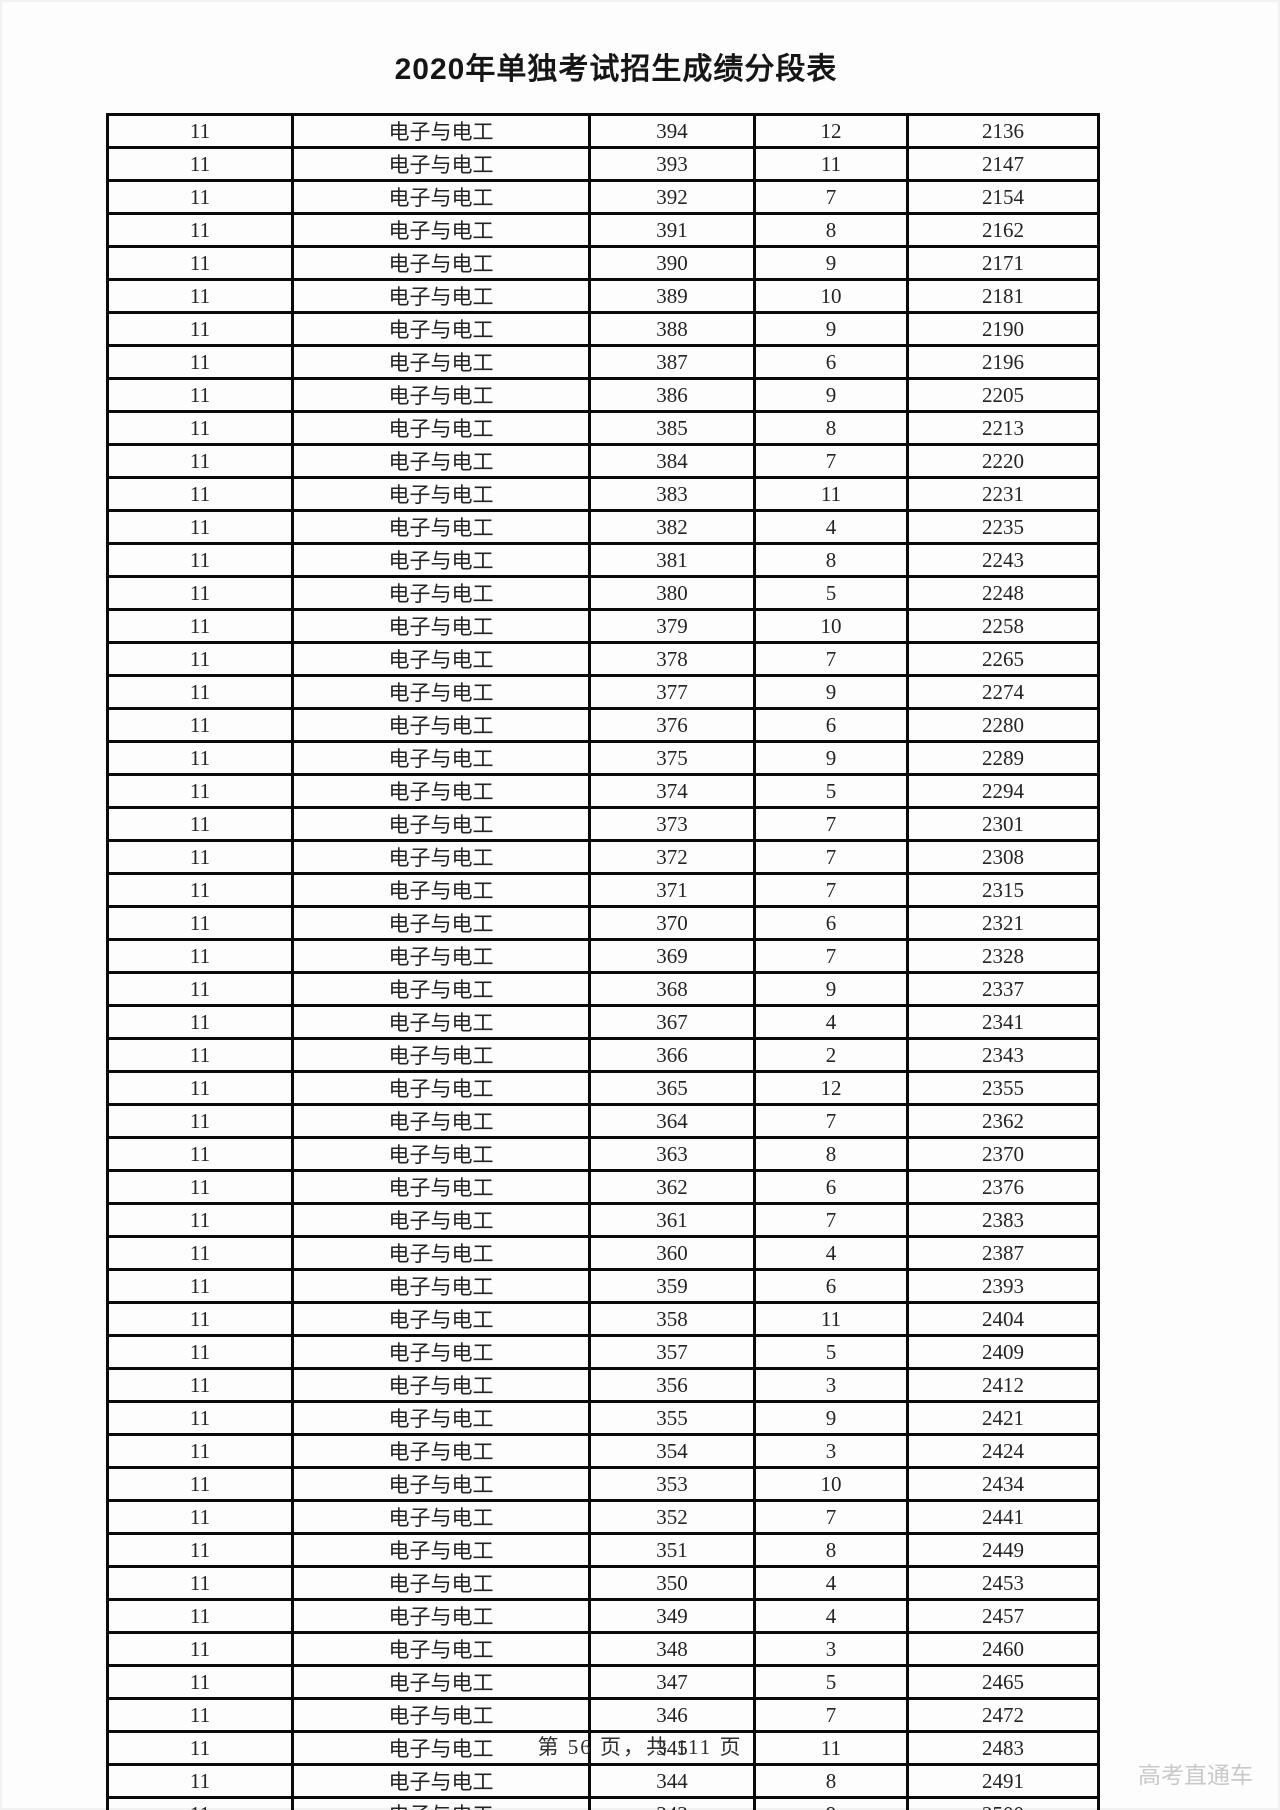 This screenshot has height=1810, width=1280. What do you see at coordinates (672, 1550) in the screenshot?
I see `cell-score: 351` at bounding box center [672, 1550].